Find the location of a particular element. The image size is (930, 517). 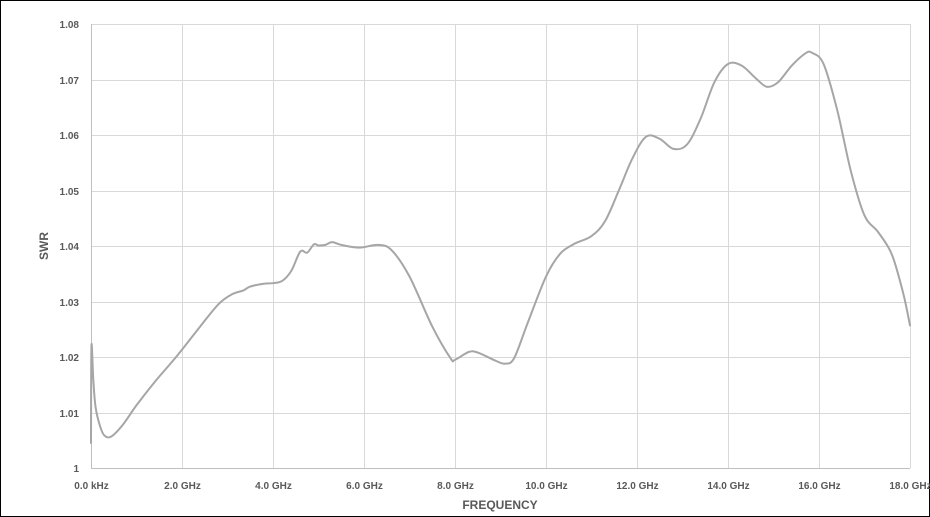

x-tick-label: 10.0 GHz is located at coordinates (546, 486).